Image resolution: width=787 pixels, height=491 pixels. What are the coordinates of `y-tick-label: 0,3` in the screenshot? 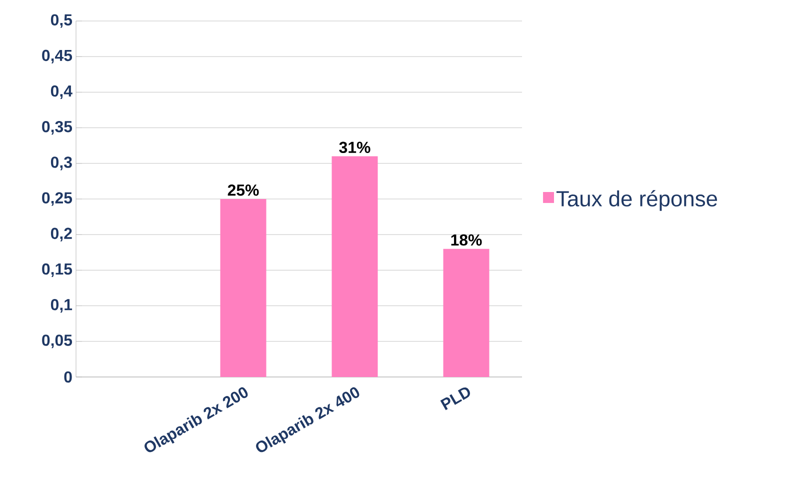 It's located at (61, 163).